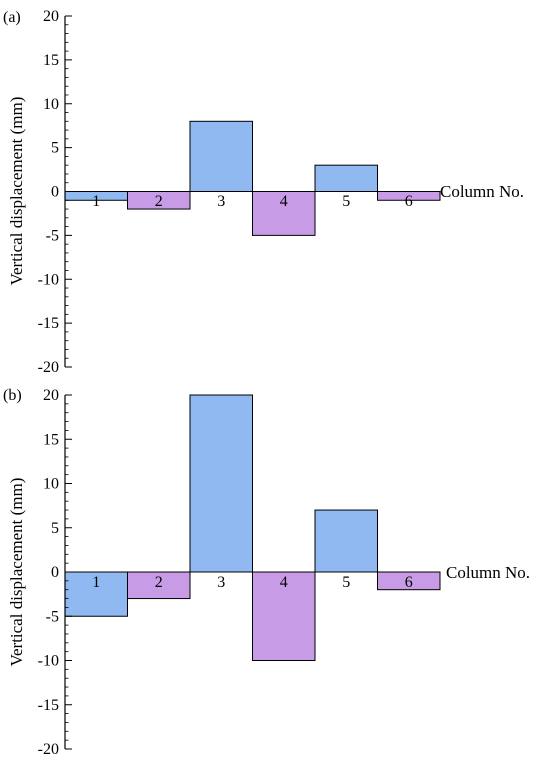 Image resolution: width=550 pixels, height=763 pixels. I want to click on panel-label: (b), so click(12, 395).